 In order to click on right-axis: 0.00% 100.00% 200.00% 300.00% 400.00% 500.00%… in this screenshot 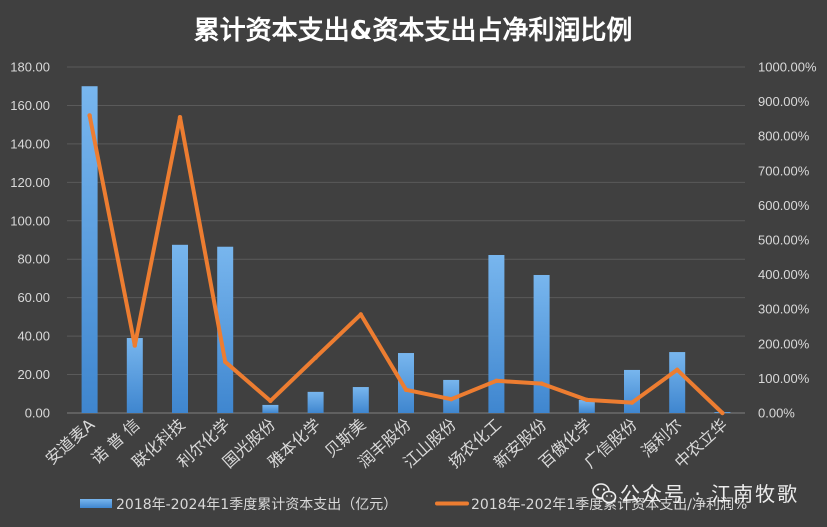, I will do `click(787, 240)`.